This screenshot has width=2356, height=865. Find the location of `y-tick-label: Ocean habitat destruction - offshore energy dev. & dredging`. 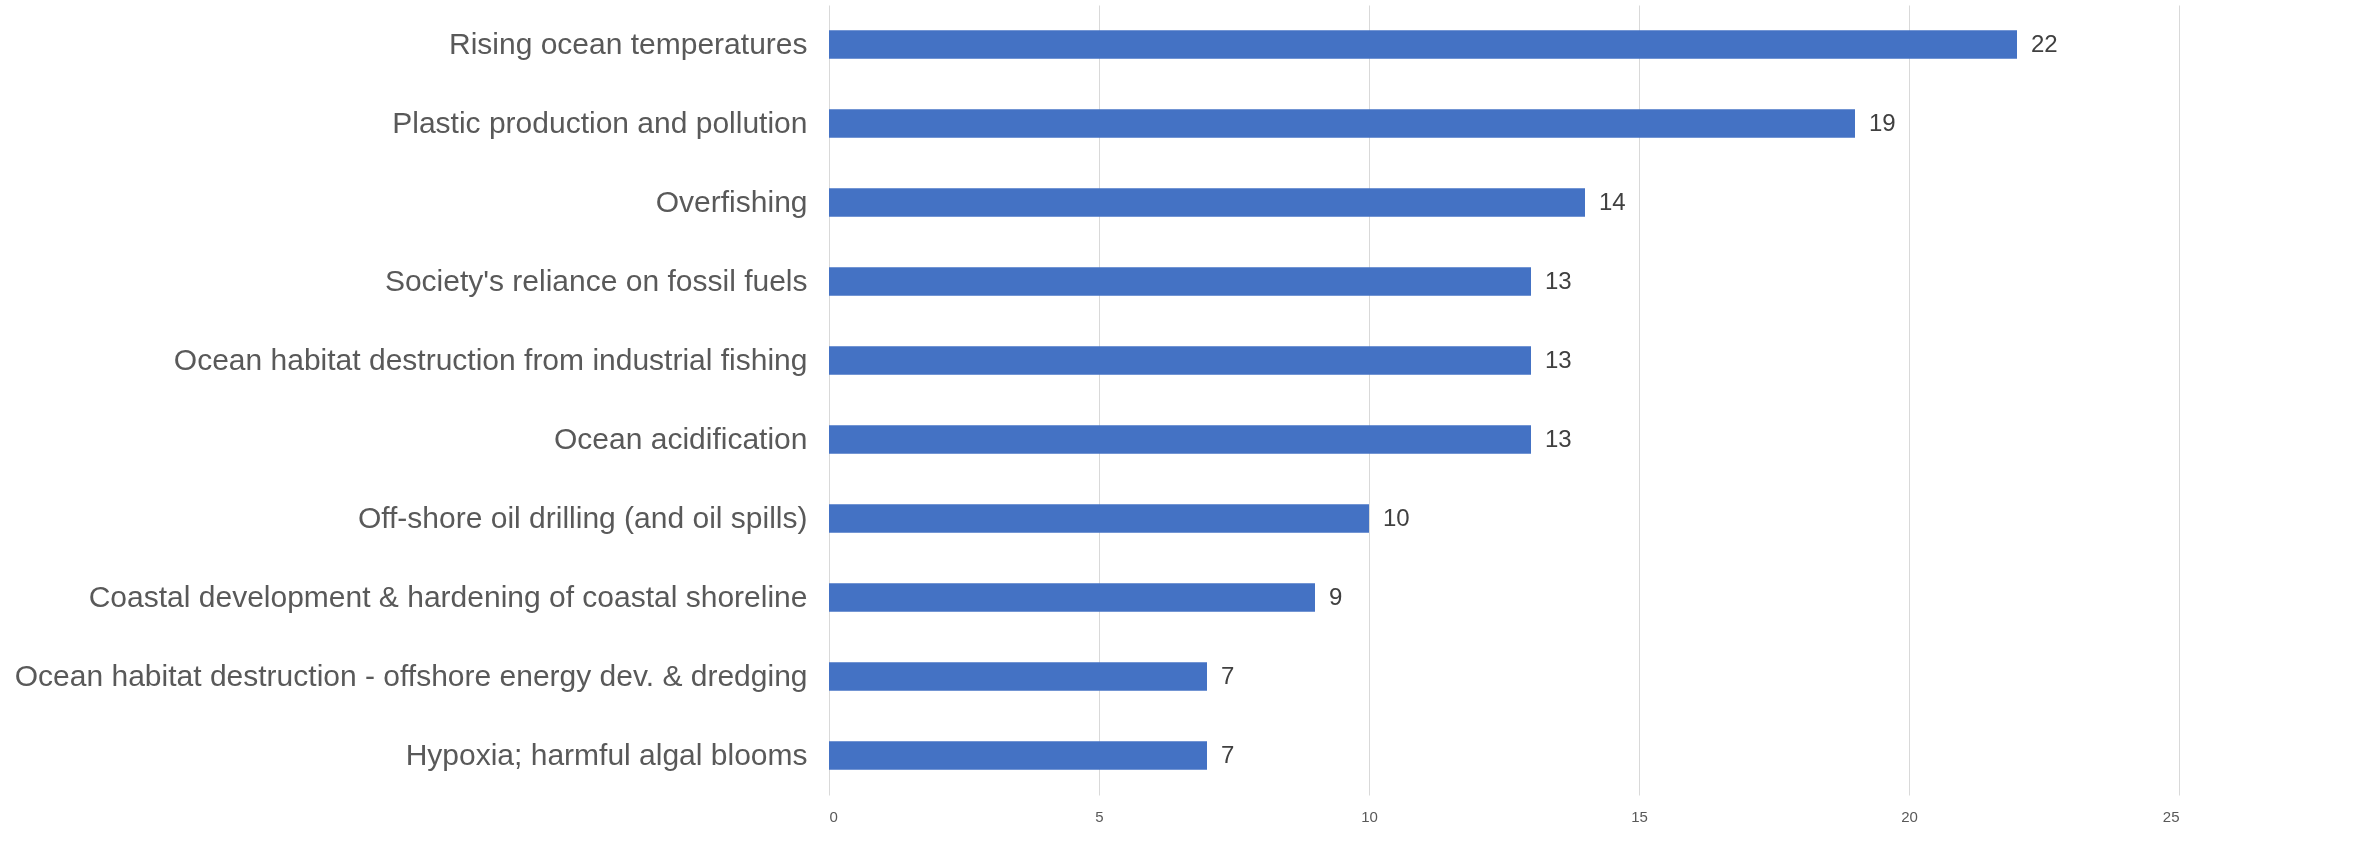

y-tick-label: Ocean habitat destruction - offshore energy dev. & dredging is located at coordinates (411, 675).